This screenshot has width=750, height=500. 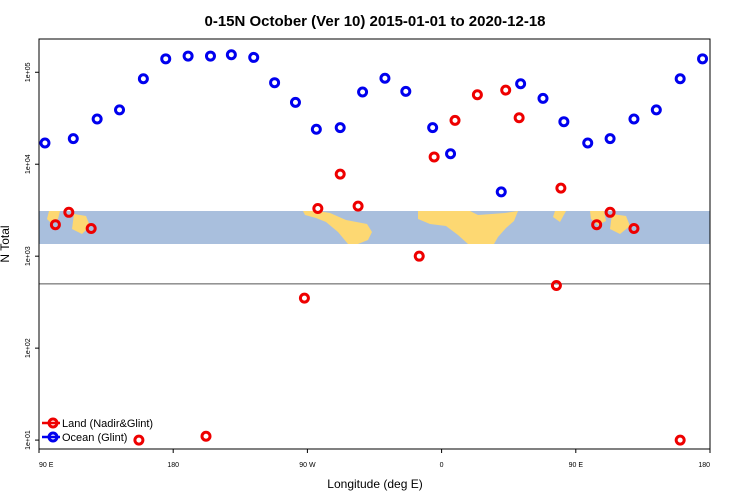 What do you see at coordinates (374, 459) in the screenshot?
I see `x-axis-ticks: 90 E 180 90 W 0 90 E 180` at bounding box center [374, 459].